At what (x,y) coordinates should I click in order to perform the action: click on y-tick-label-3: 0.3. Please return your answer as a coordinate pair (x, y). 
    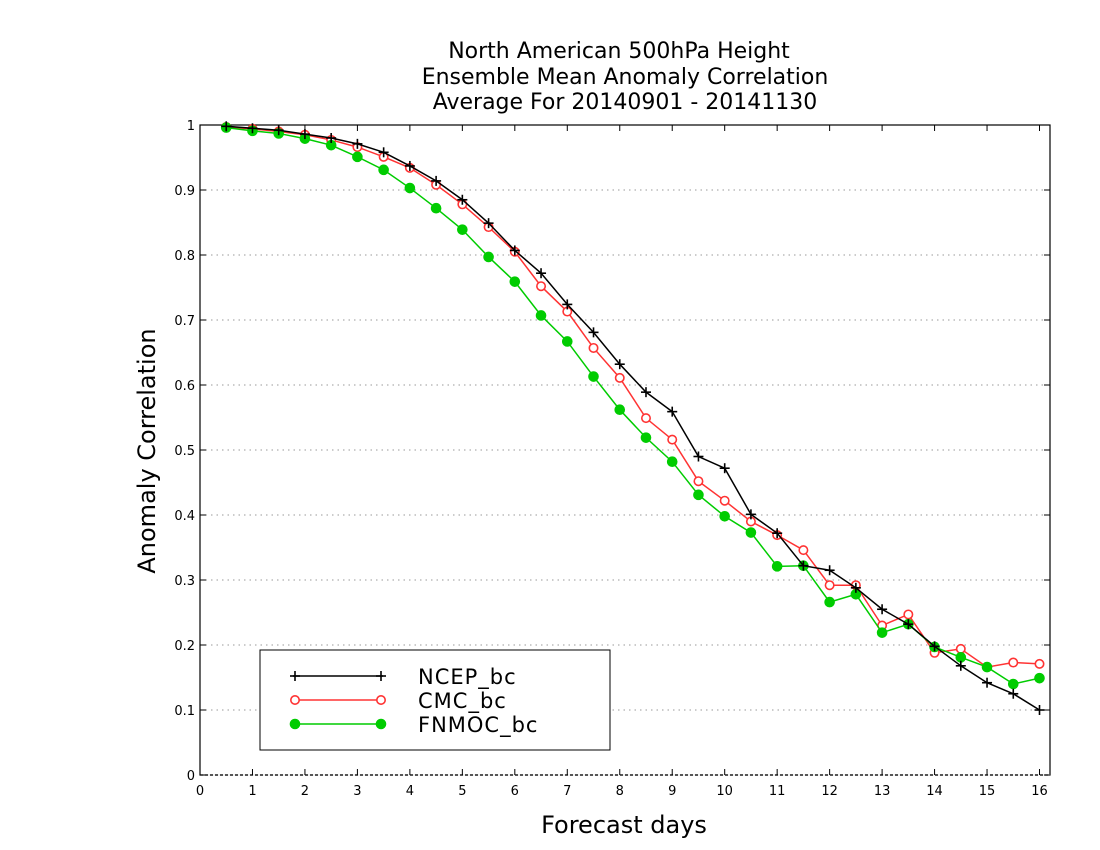
    Looking at the image, I should click on (184, 581).